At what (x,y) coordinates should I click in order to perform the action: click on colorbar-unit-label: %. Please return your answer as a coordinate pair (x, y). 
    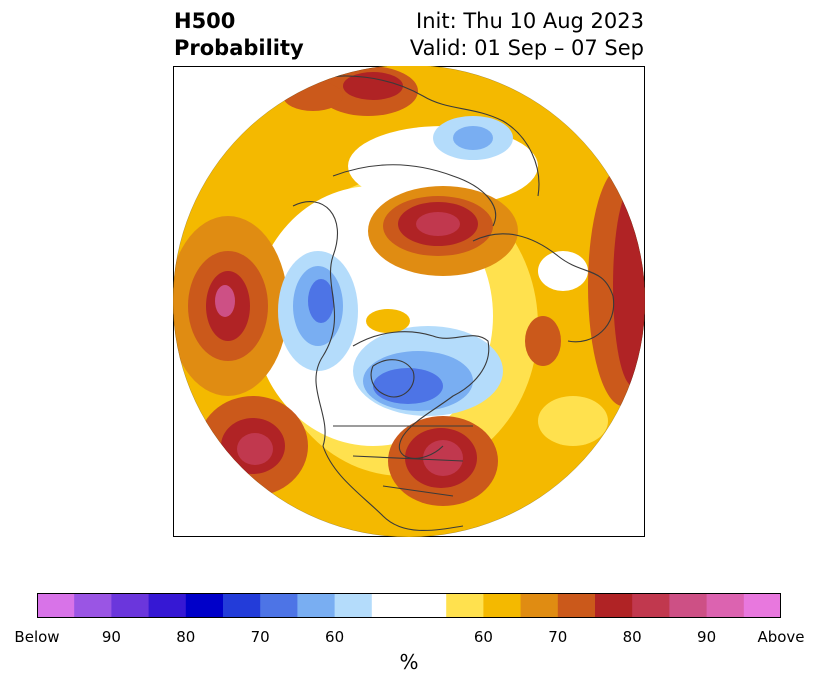
    Looking at the image, I should click on (409, 662).